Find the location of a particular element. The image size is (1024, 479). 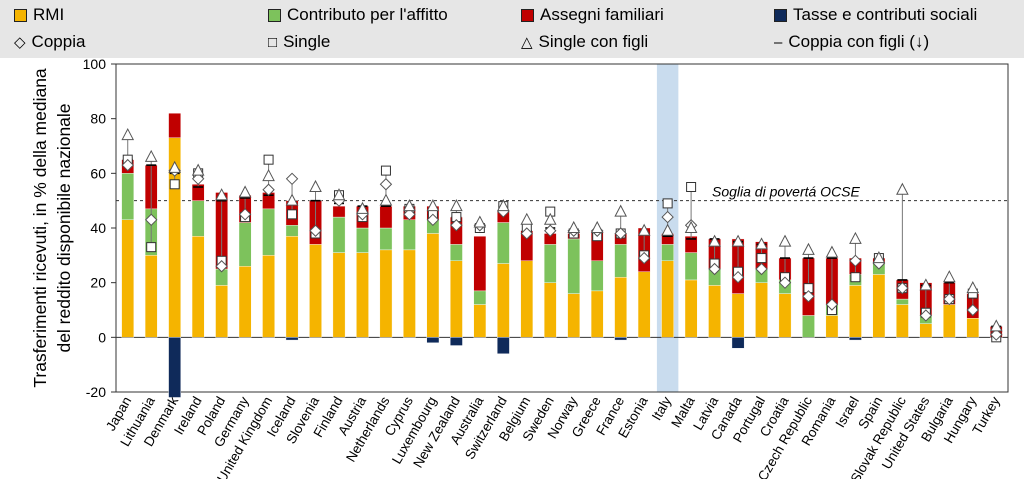

legend-item-couple-children: – Coppia con figli (↓) is located at coordinates (851, 42).